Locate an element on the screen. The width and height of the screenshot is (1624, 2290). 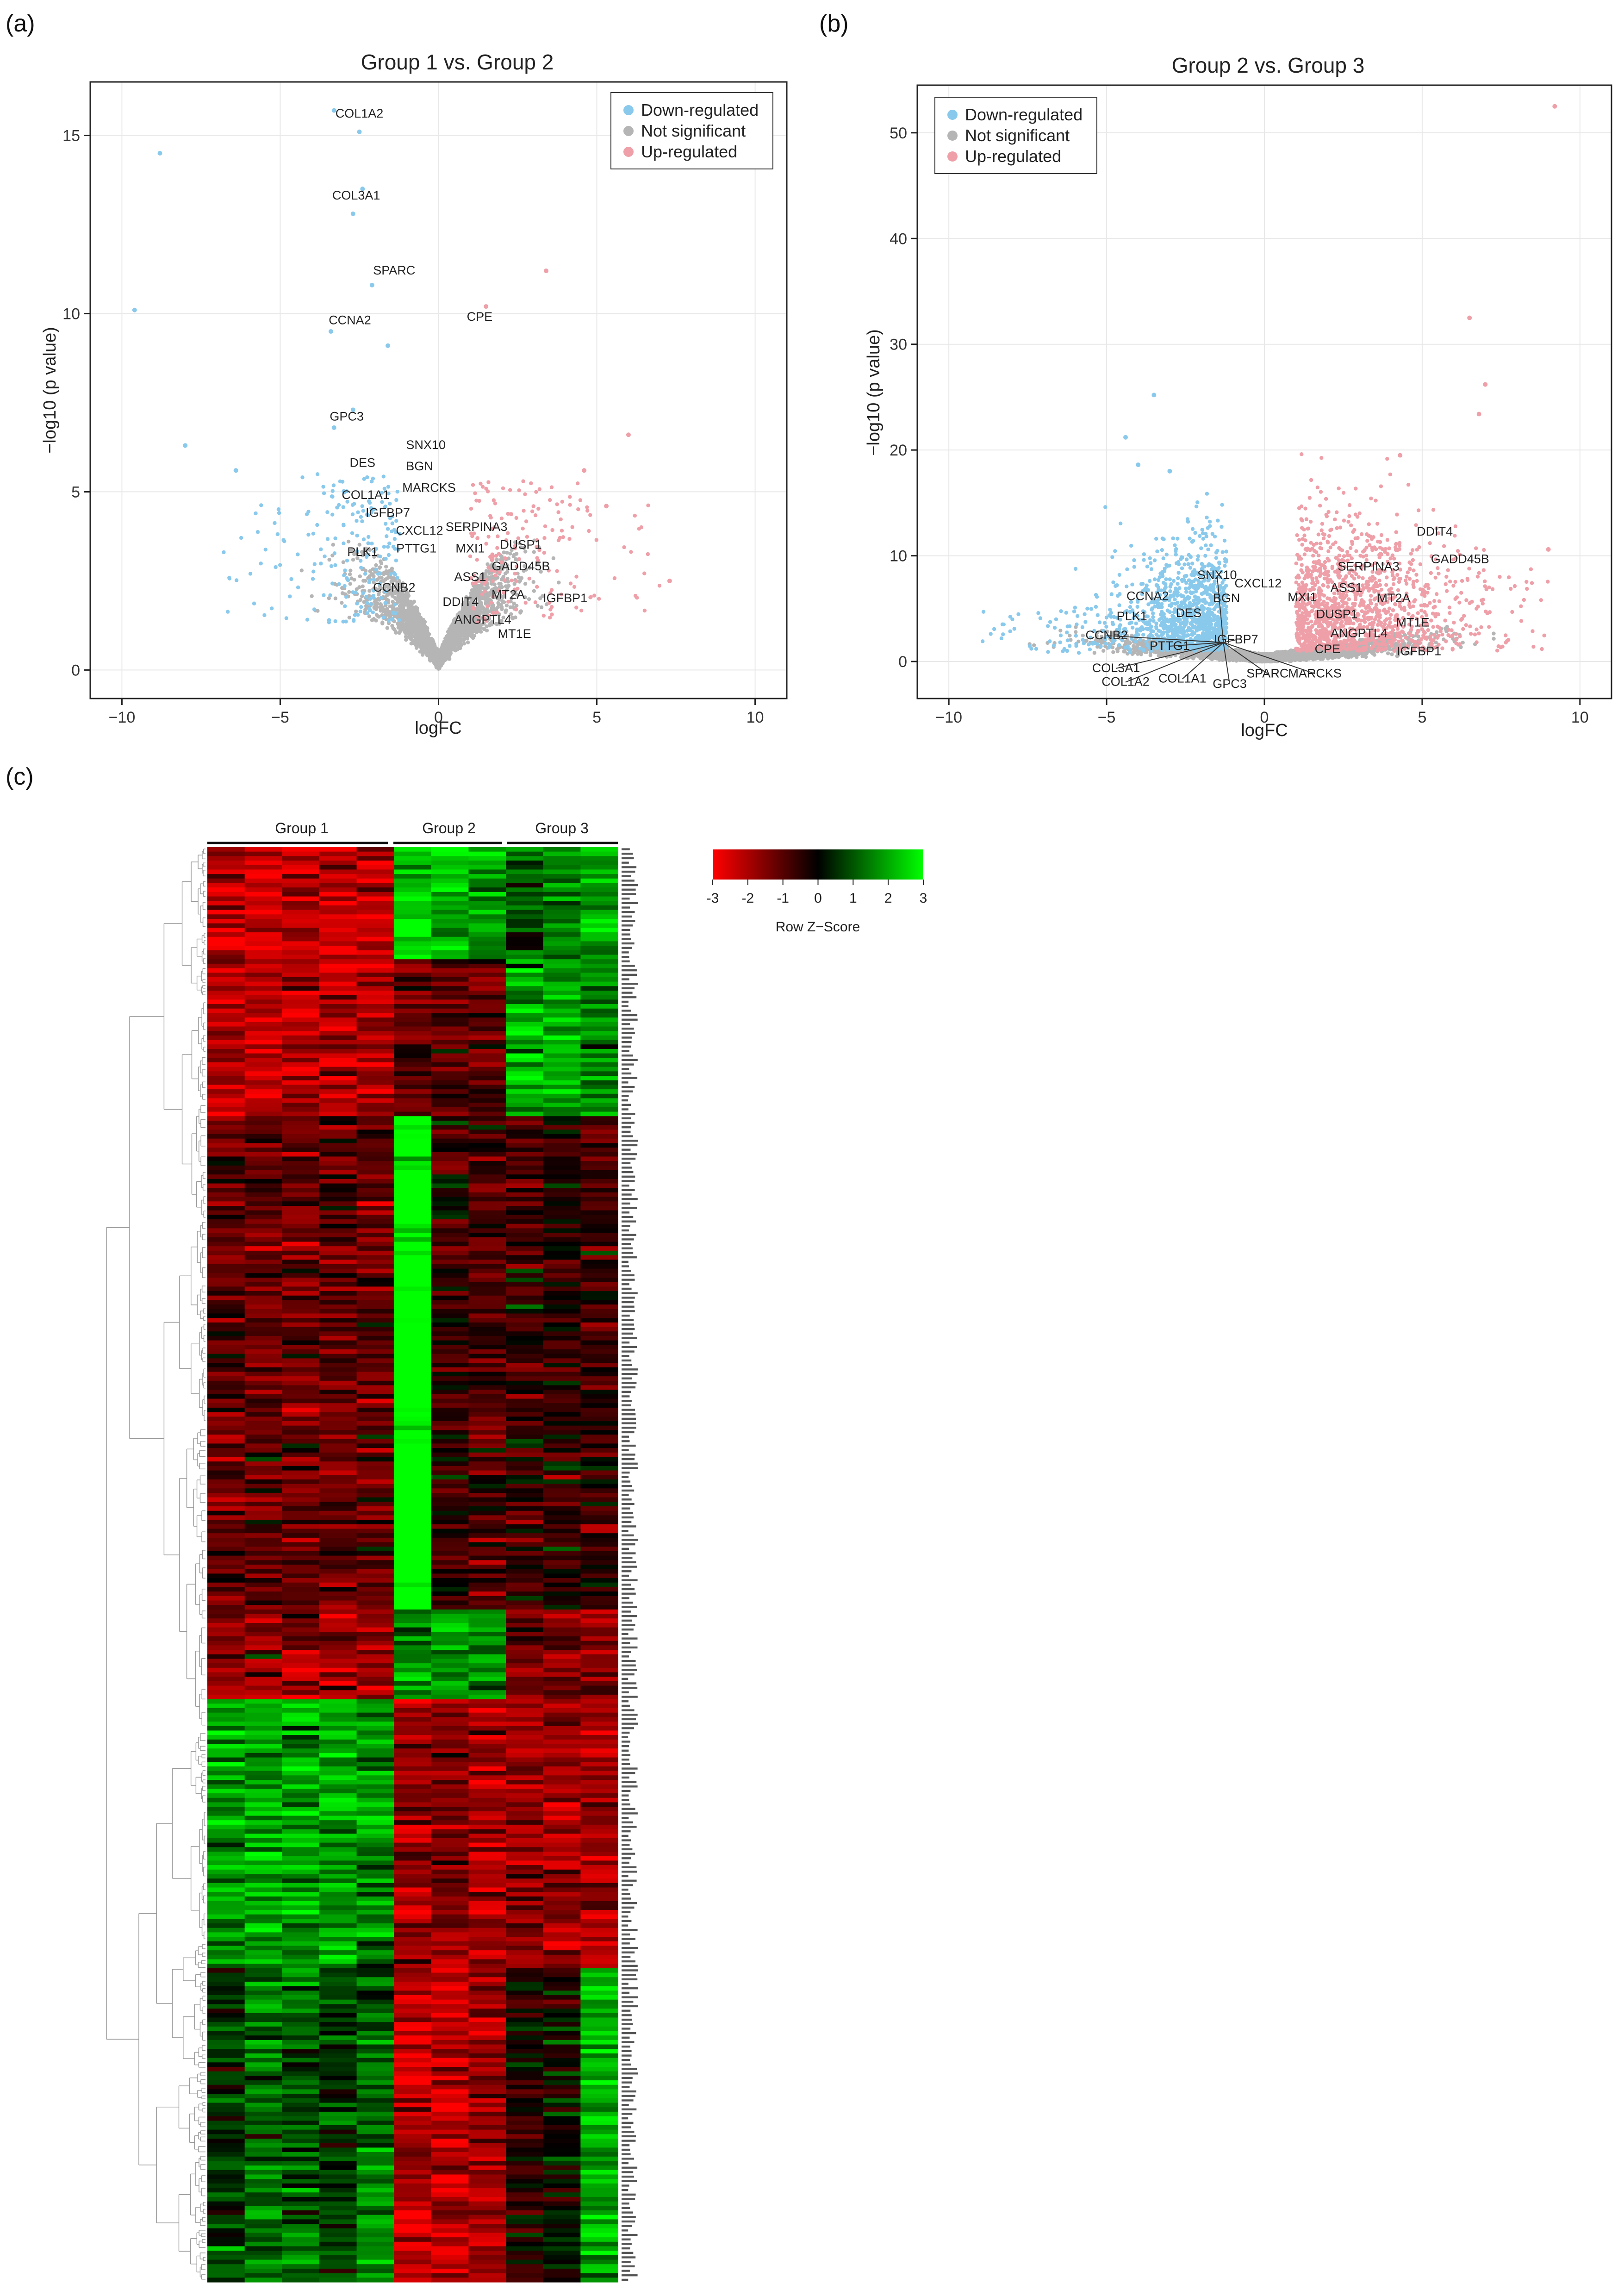
gene-label-bgn: BGN is located at coordinates (419, 466).